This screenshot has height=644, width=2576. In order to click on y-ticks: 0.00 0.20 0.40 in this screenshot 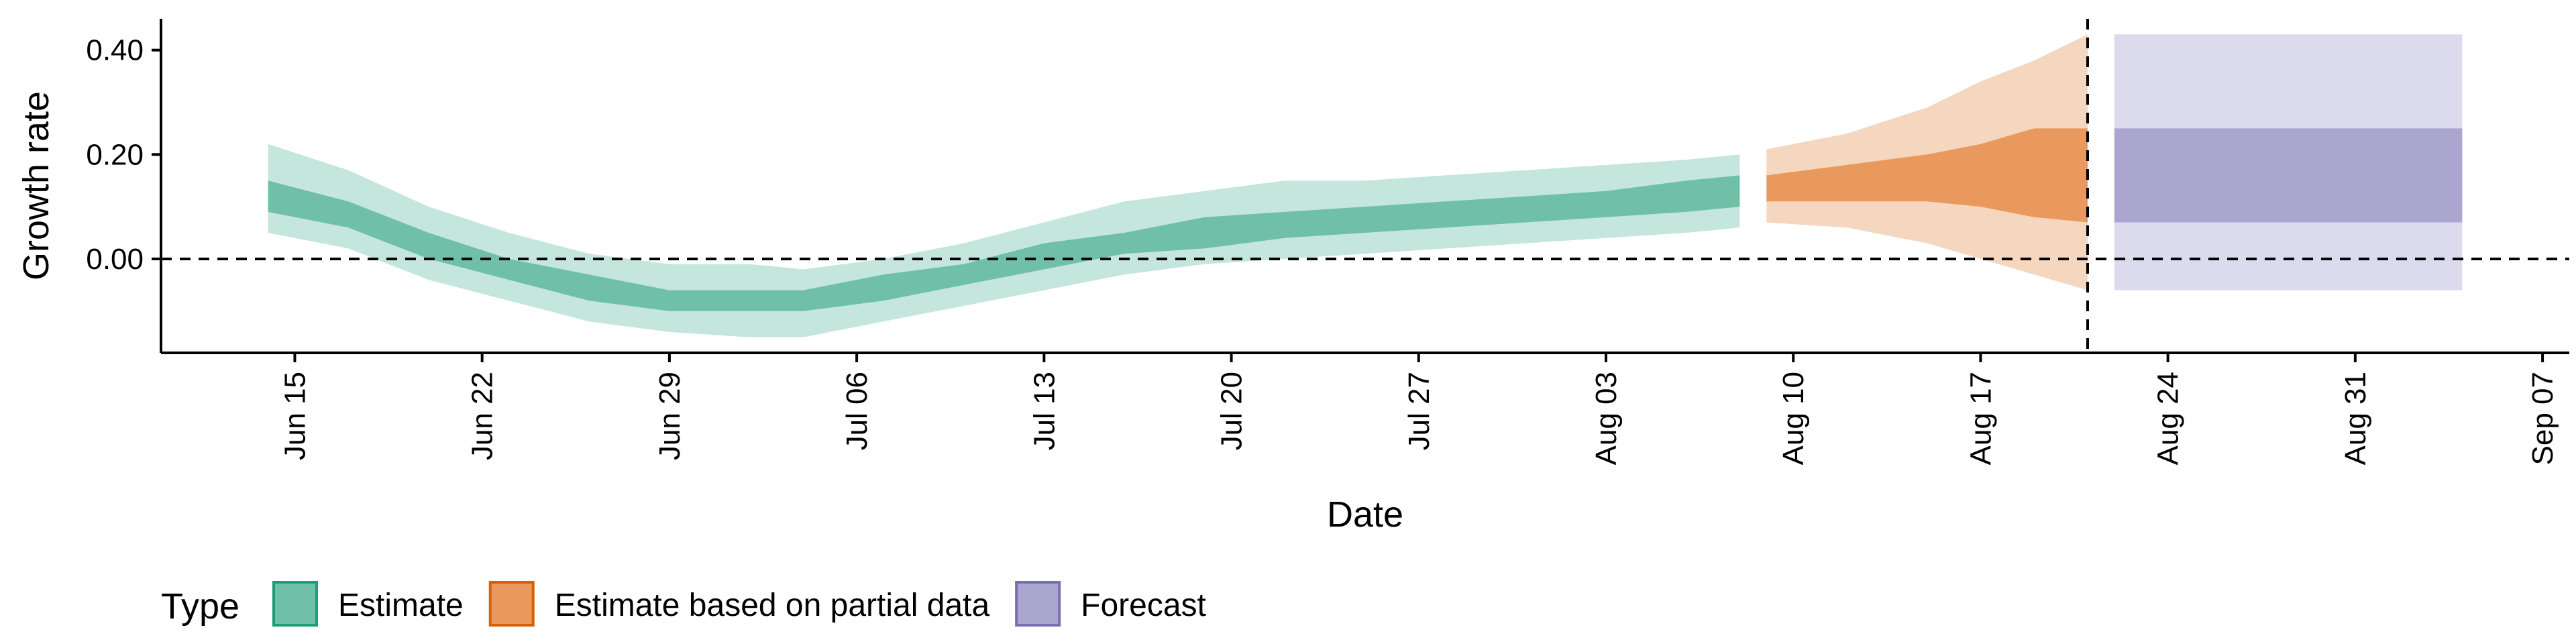, I will do `click(123, 155)`.